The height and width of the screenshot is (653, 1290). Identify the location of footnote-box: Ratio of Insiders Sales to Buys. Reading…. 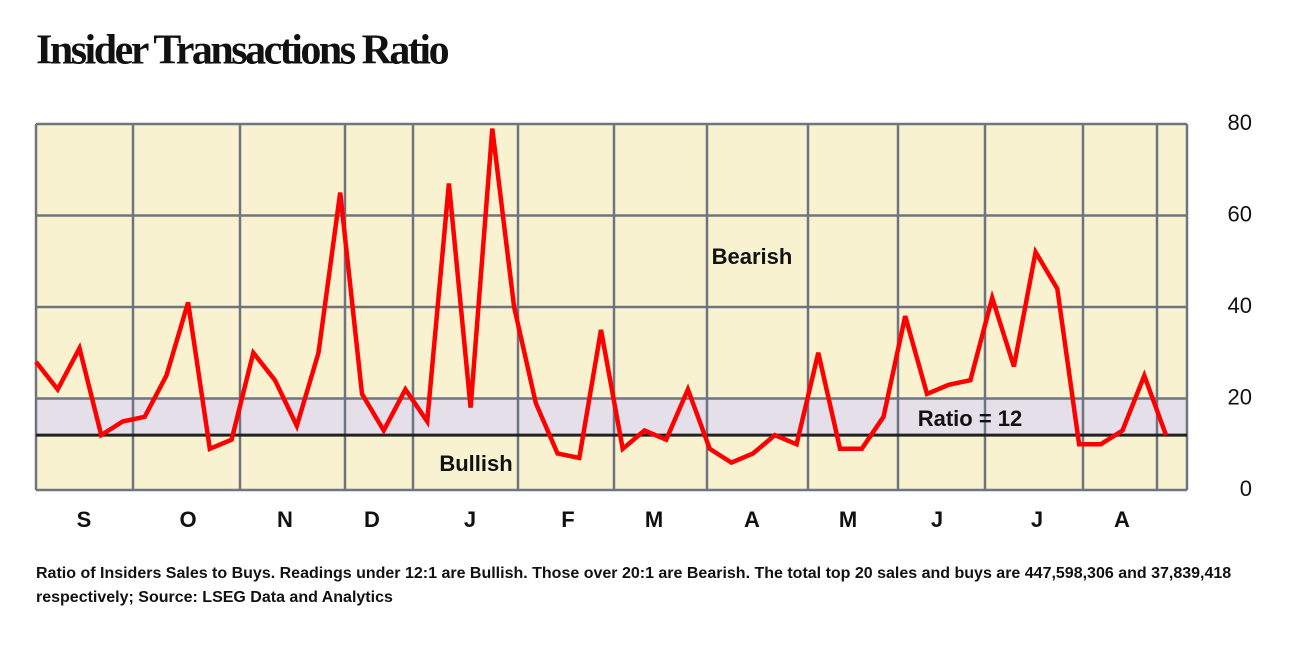
(634, 585).